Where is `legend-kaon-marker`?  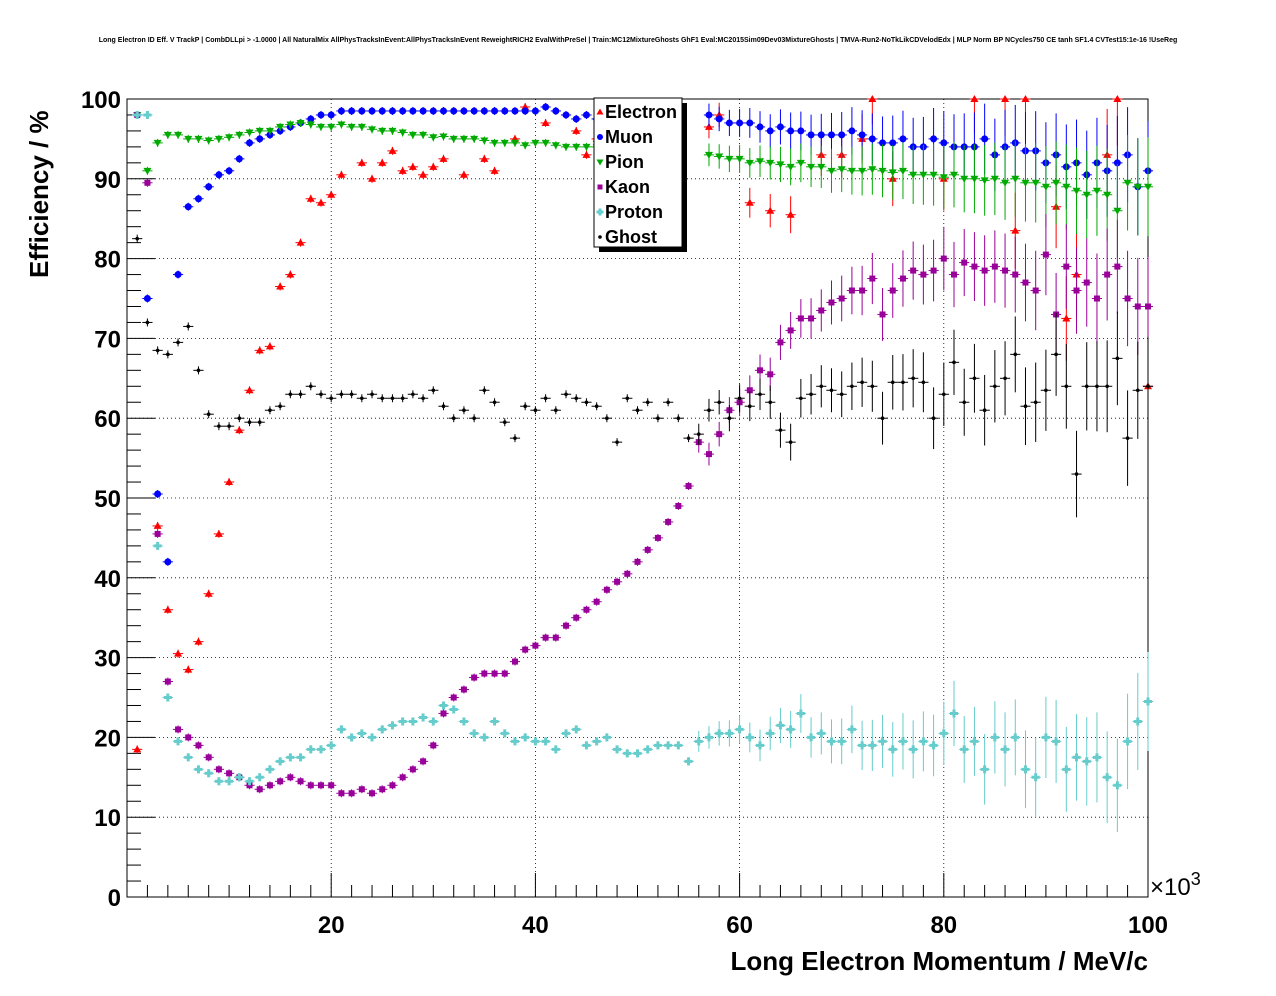
legend-kaon-marker is located at coordinates (600, 187).